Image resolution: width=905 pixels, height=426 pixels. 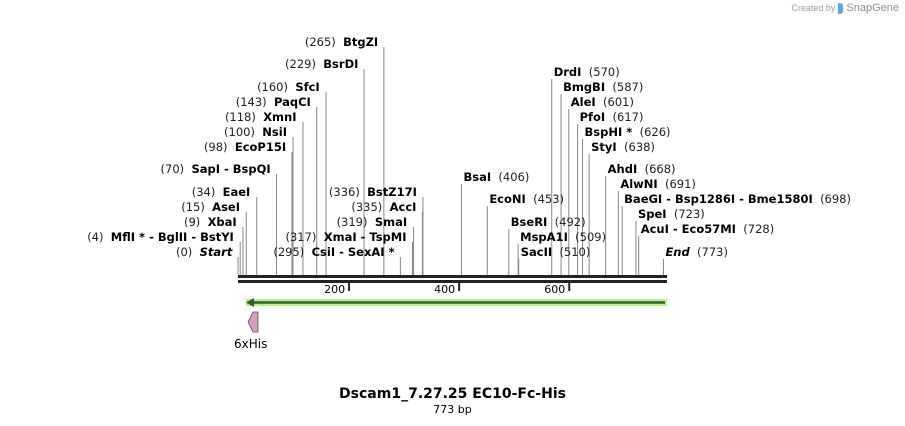 What do you see at coordinates (602, 102) in the screenshot?
I see `restriction-site-label: AleI (601)` at bounding box center [602, 102].